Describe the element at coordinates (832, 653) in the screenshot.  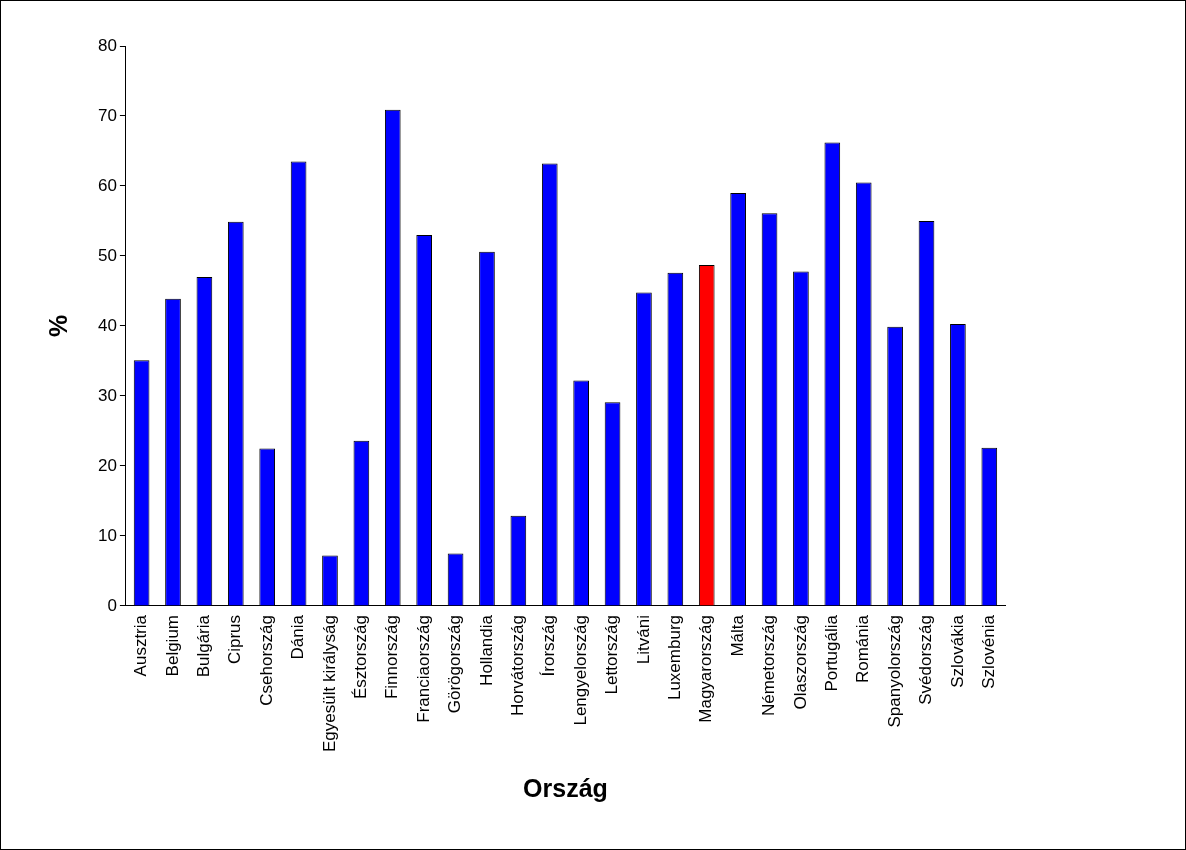
I see `x-tick-label: Portugália` at that location.